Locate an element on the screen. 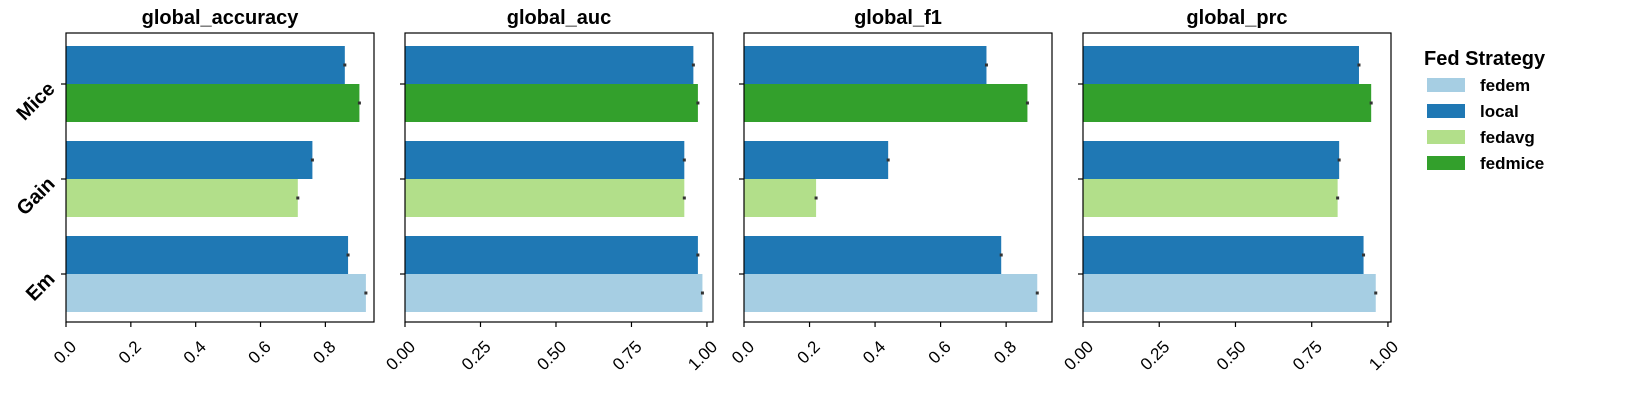  legend-label-fedmice: fedmice is located at coordinates (1512, 163).